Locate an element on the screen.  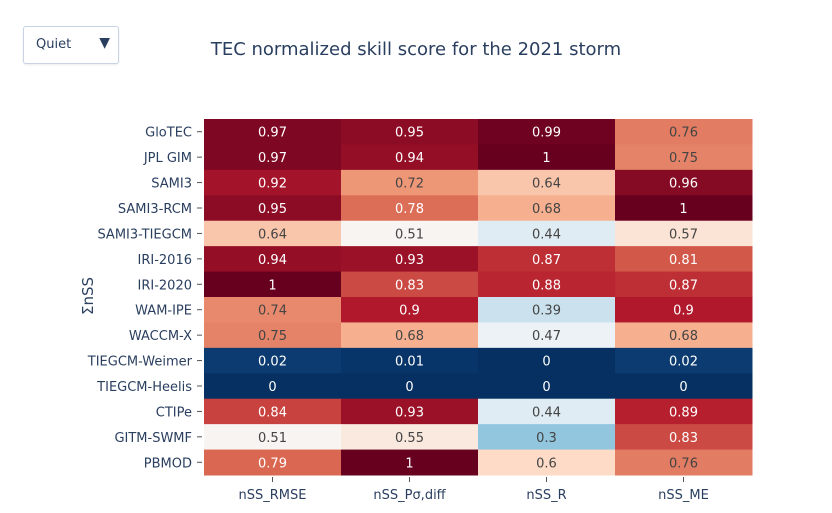
cell-value-label: 0.51 is located at coordinates (272, 438).